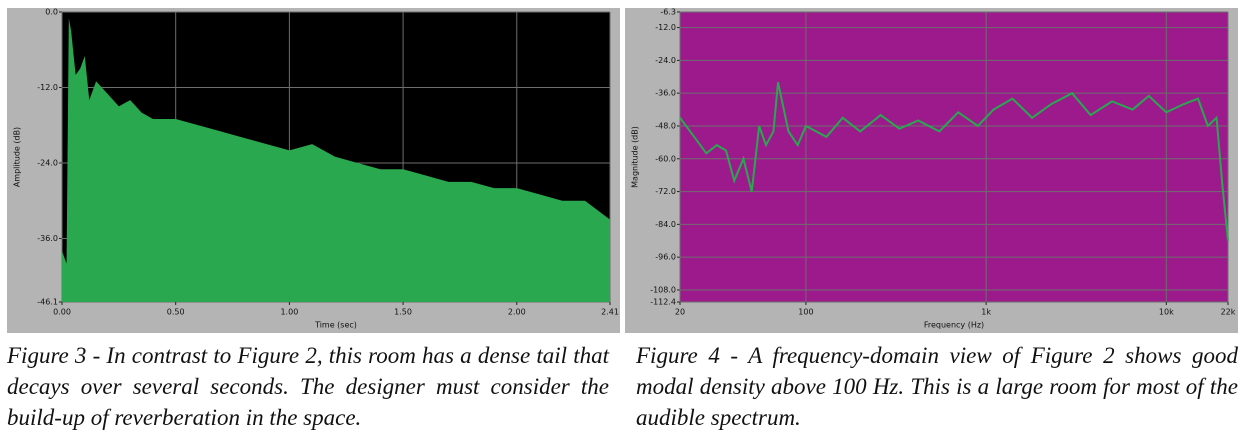  What do you see at coordinates (635, 157) in the screenshot?
I see `y-axis-title: Magnitude (dB)` at bounding box center [635, 157].